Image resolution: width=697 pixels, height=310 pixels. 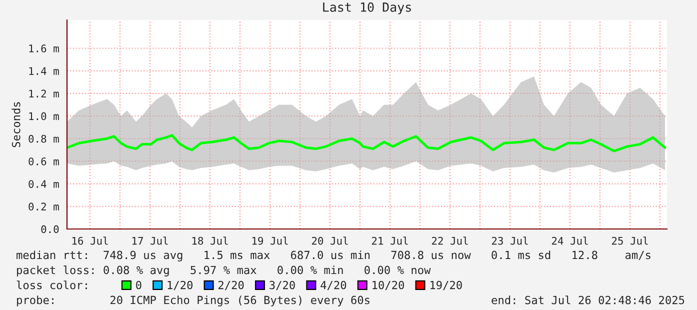 What do you see at coordinates (446, 285) in the screenshot?
I see `legend-label: 19/20` at bounding box center [446, 285].